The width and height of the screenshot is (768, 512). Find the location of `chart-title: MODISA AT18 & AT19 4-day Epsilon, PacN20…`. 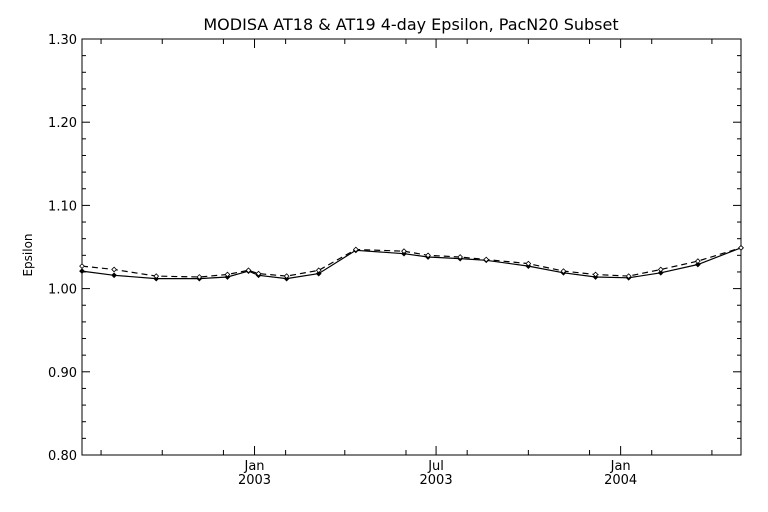

chart-title: MODISA AT18 & AT19 4-day Epsilon, PacN20… is located at coordinates (410, 24).